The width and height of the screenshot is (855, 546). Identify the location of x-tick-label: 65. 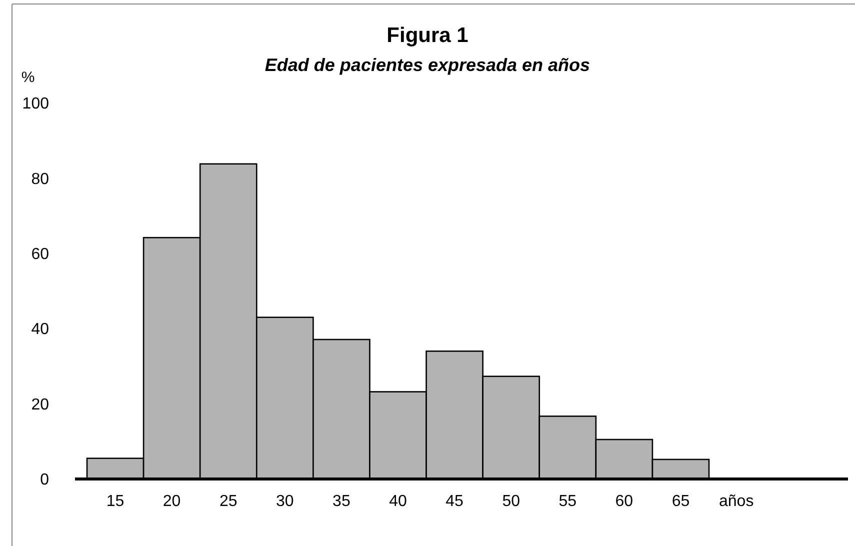
(681, 501).